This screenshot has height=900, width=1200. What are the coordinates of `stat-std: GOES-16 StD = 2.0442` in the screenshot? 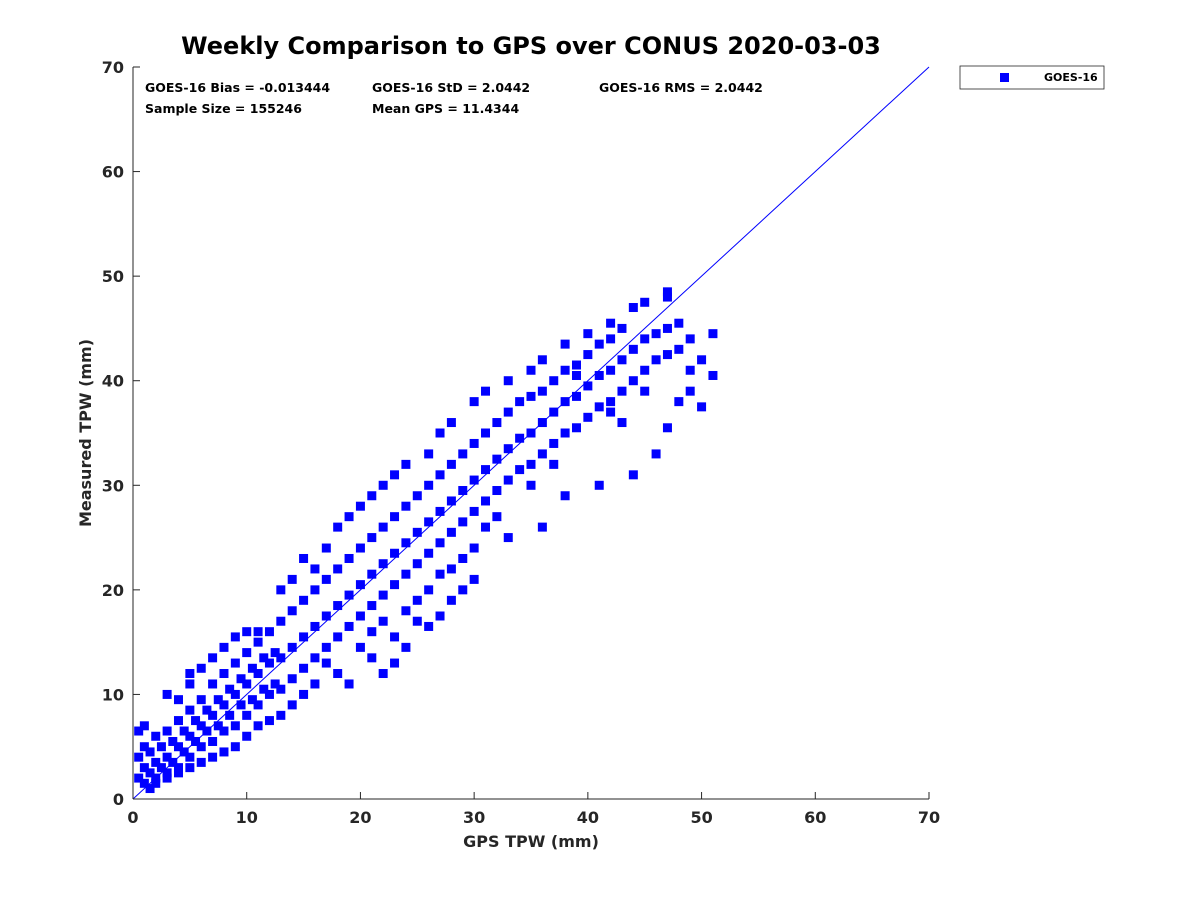 It's located at (451, 87).